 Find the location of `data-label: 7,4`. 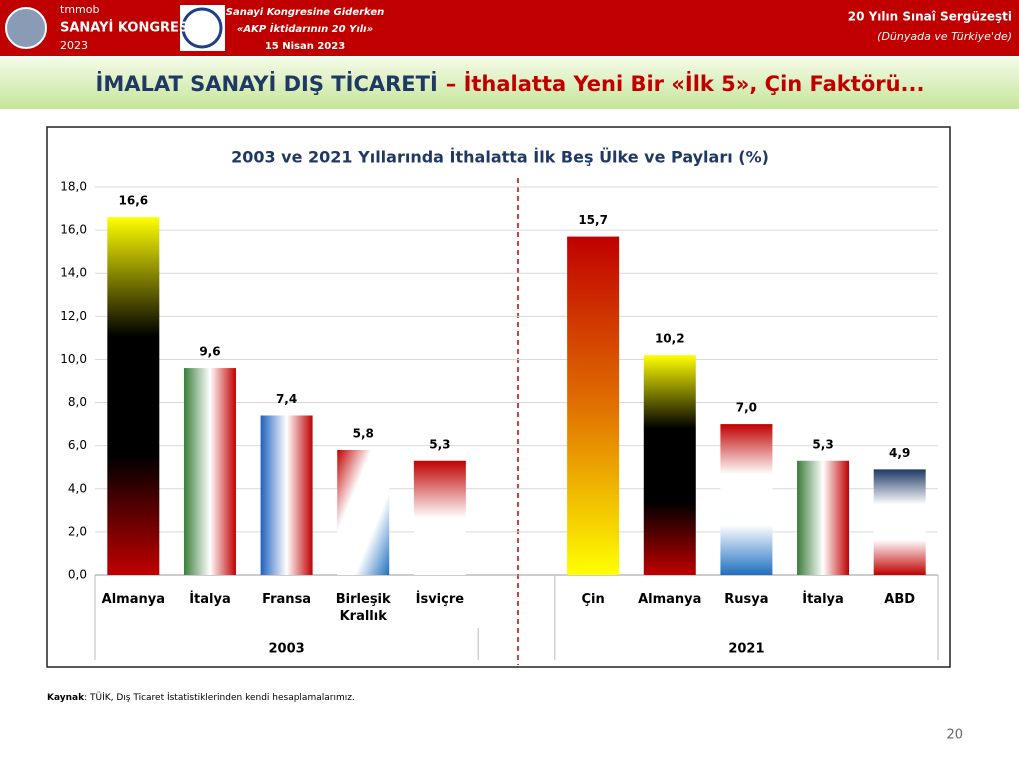

data-label: 7,4 is located at coordinates (286, 399).